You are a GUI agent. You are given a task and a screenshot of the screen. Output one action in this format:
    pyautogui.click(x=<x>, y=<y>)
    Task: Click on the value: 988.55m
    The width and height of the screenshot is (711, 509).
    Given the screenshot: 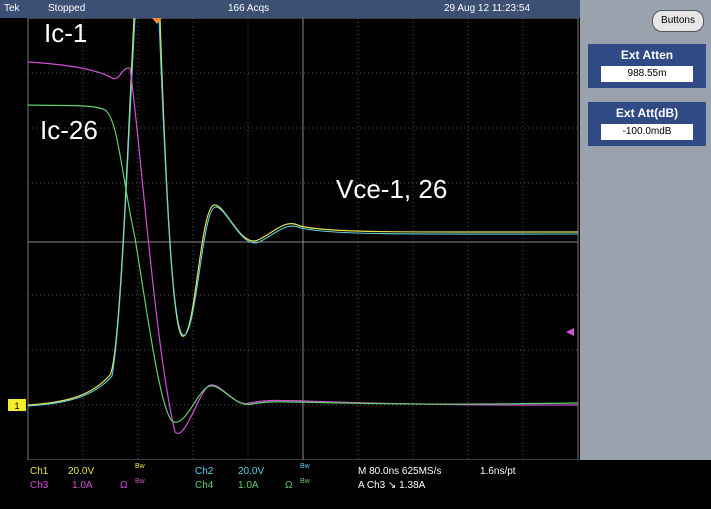 What is the action you would take?
    pyautogui.click(x=647, y=74)
    